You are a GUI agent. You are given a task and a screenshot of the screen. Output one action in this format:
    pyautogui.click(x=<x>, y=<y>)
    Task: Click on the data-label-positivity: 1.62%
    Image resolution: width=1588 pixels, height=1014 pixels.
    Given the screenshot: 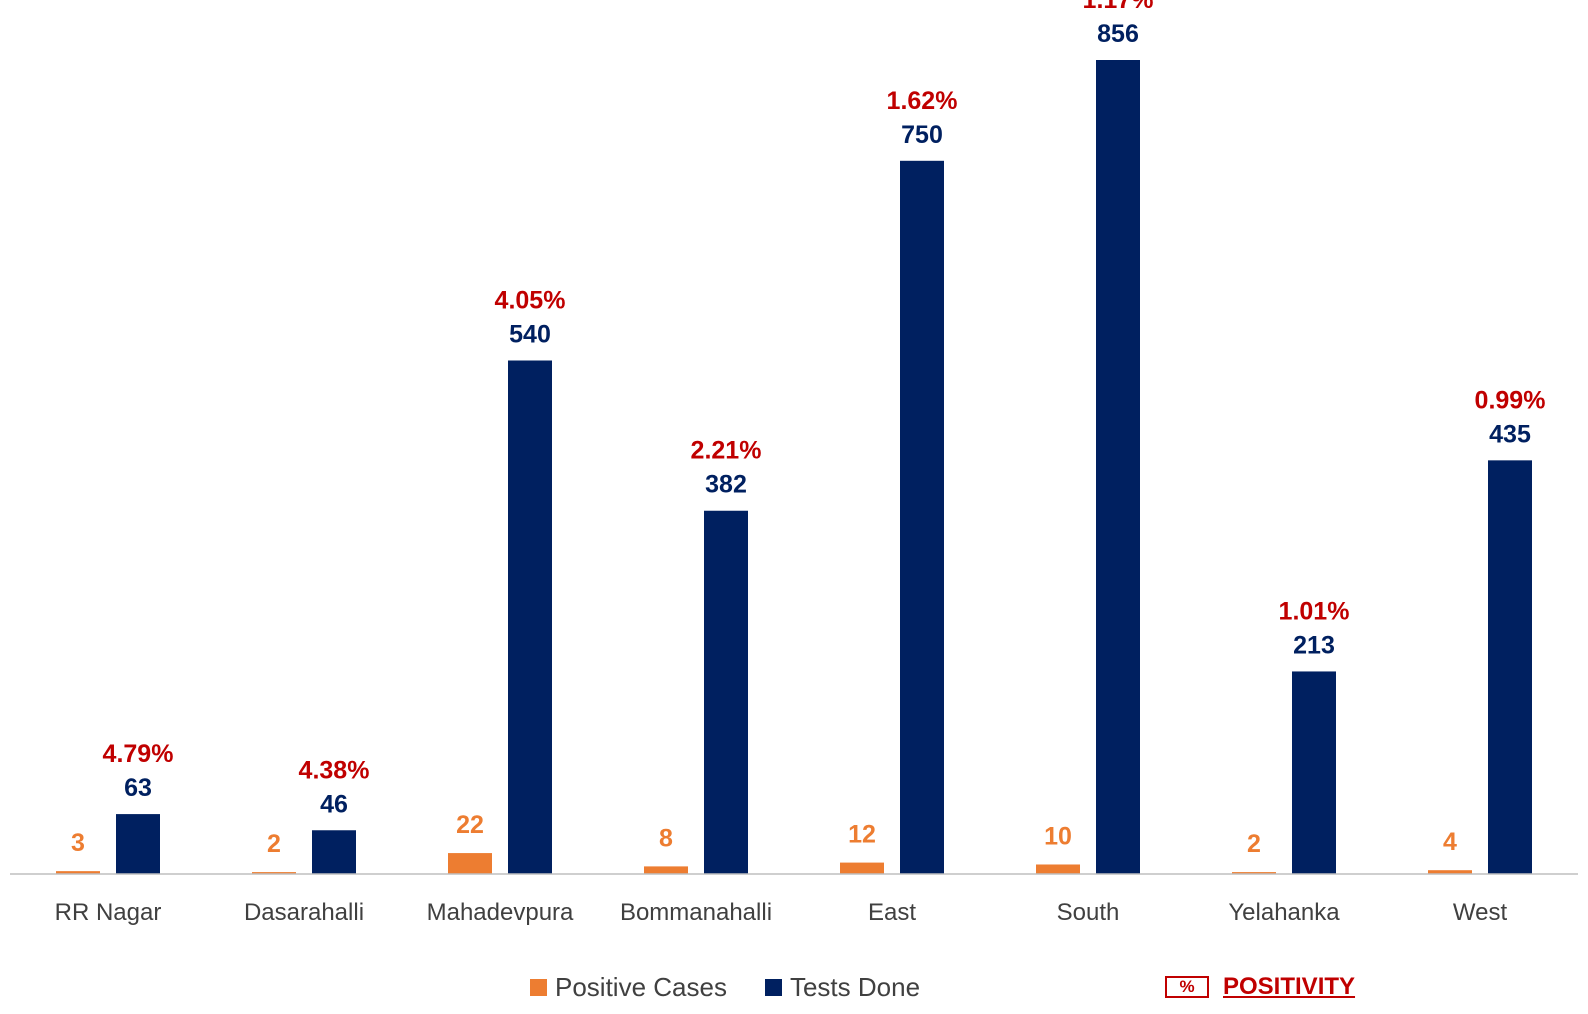 What is the action you would take?
    pyautogui.click(x=922, y=101)
    